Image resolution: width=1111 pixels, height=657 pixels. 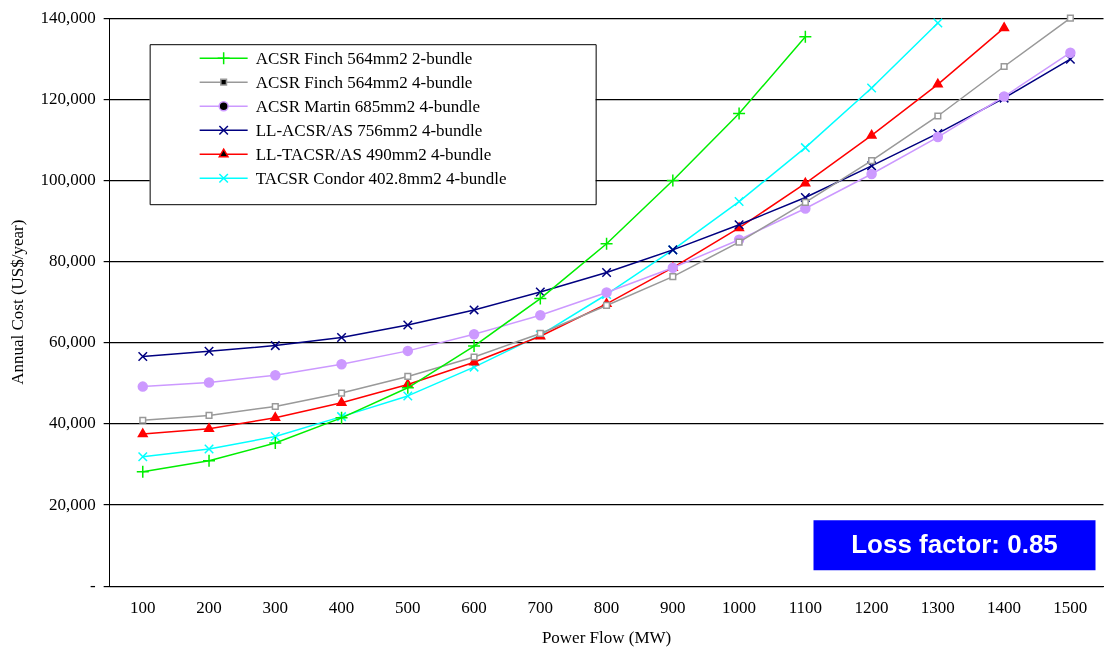 I want to click on y-tick-label: -, so click(x=92, y=585).